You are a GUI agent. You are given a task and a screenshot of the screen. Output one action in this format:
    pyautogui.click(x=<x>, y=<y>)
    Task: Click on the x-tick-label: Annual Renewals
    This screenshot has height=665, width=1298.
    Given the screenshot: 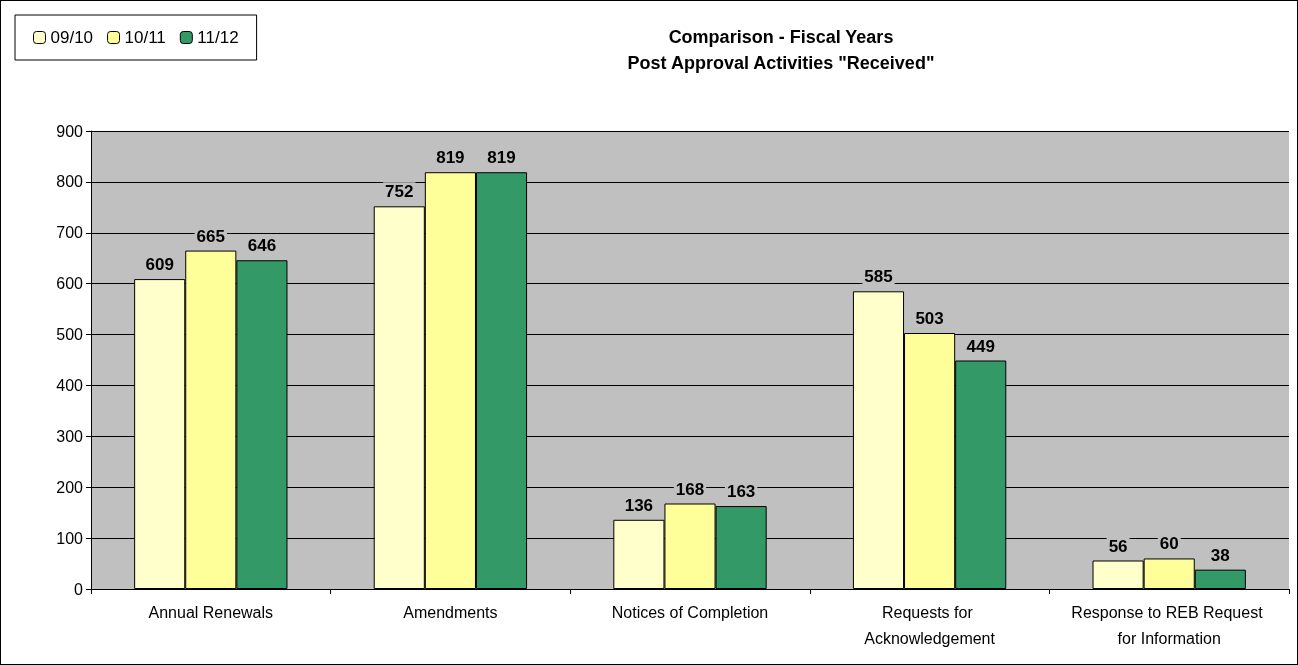 What is the action you would take?
    pyautogui.click(x=211, y=612)
    